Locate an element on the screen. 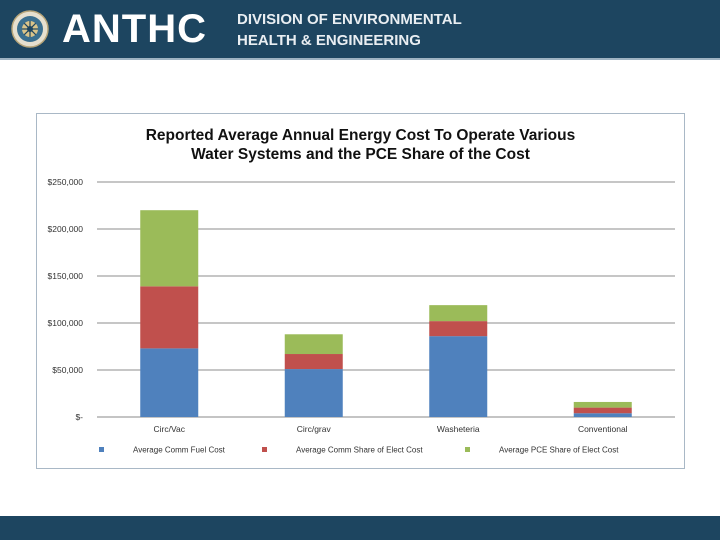  x-tick-label: Circ/grav is located at coordinates (314, 429).